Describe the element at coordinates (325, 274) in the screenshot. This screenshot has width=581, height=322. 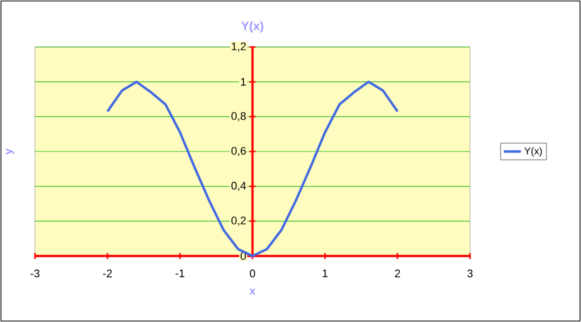
I see `x-tick-label: 1` at that location.